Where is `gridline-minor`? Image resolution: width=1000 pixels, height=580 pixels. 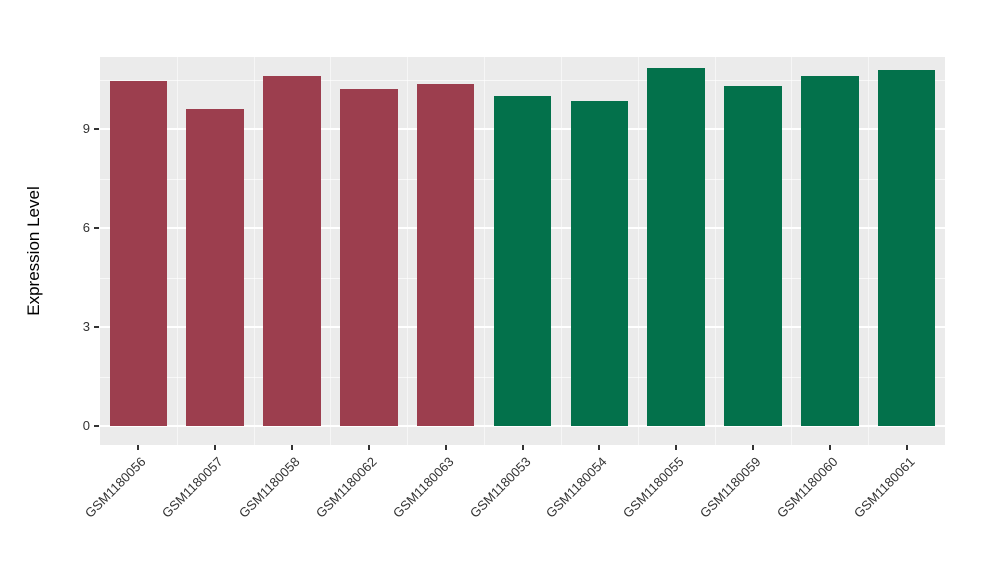
gridline-minor is located at coordinates (522, 80).